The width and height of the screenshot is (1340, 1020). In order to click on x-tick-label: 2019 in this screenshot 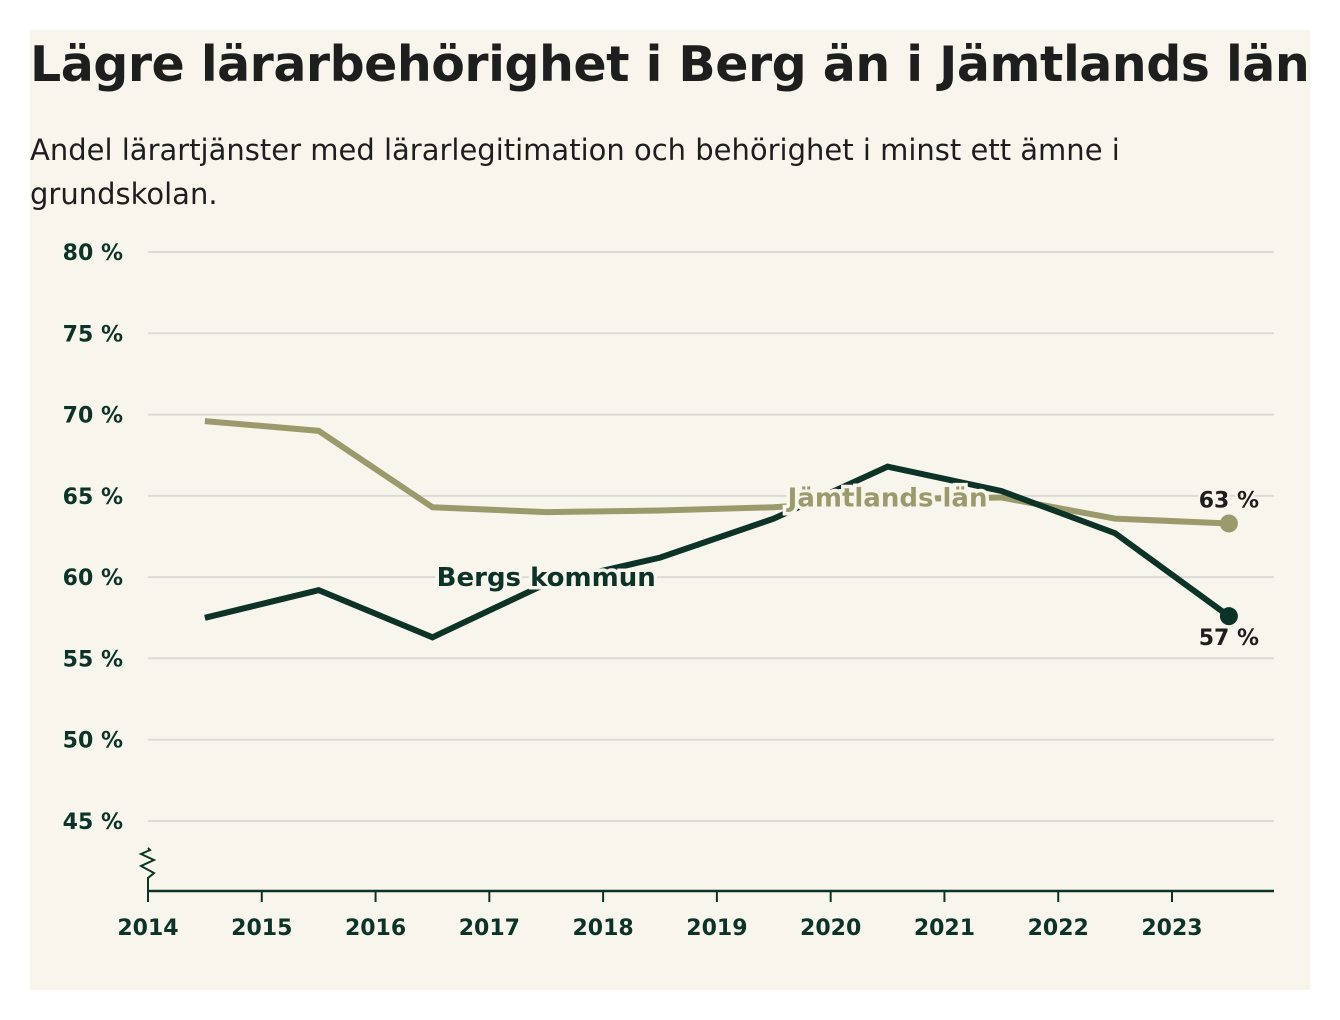, I will do `click(716, 928)`.